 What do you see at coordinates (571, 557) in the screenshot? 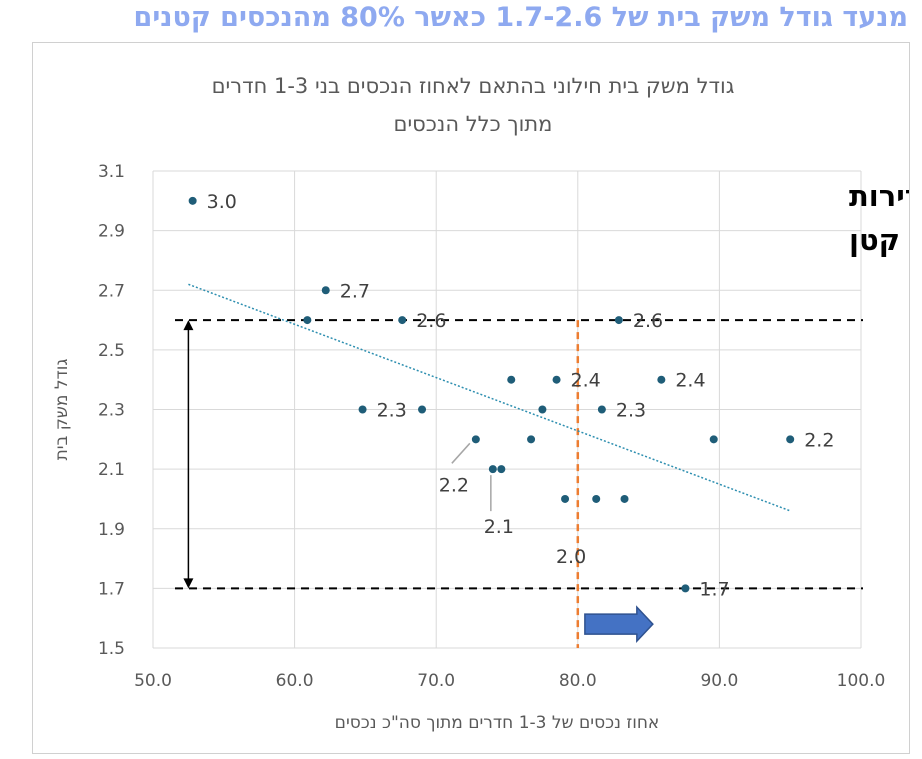
I see `data-label: 2.0` at bounding box center [571, 557].